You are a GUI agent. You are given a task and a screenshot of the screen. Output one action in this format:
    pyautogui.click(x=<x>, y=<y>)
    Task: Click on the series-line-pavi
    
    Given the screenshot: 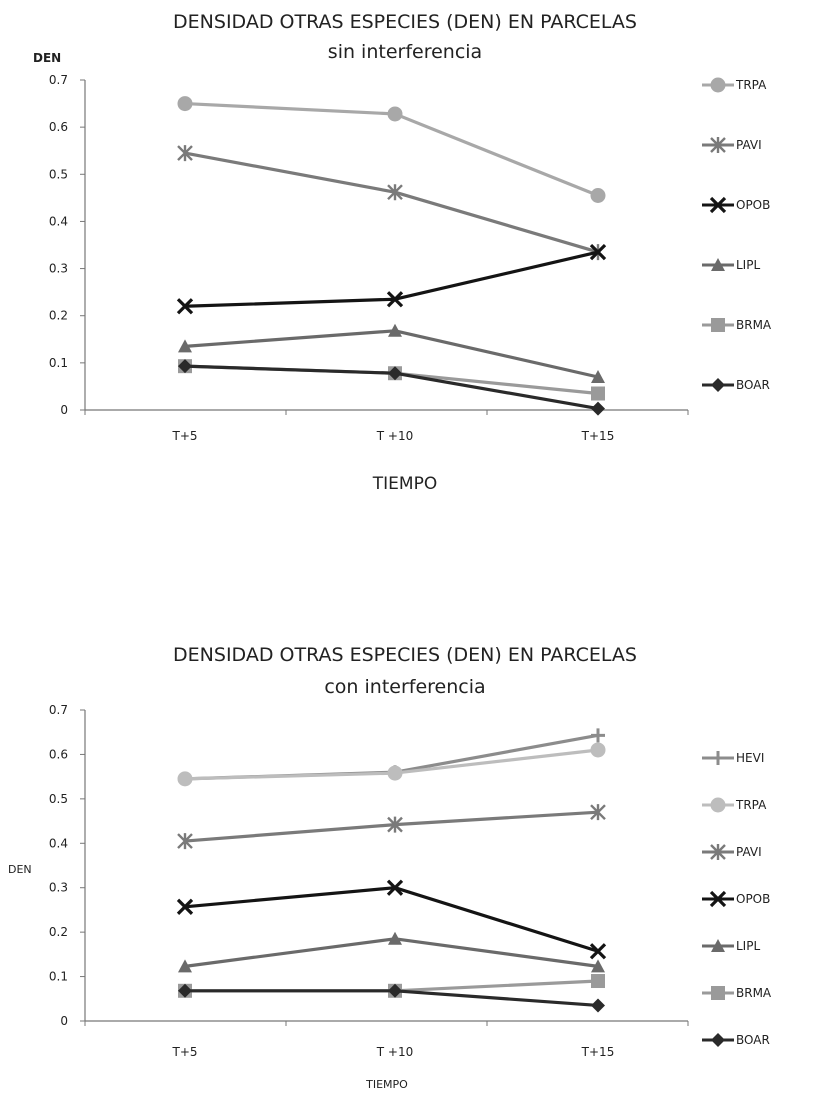 What is the action you would take?
    pyautogui.click(x=391, y=202)
    